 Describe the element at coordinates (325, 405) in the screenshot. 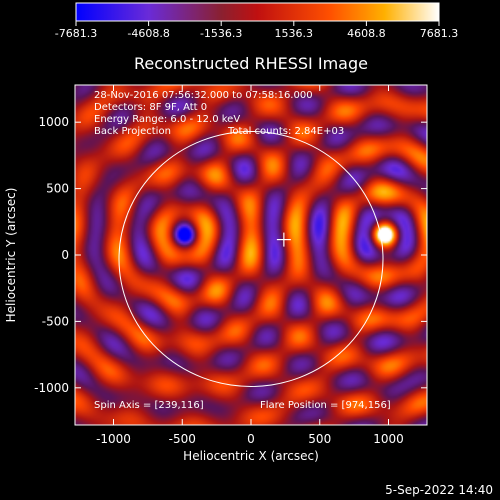

I see `annotation-flare-position: Flare Position = [974,156]` at that location.